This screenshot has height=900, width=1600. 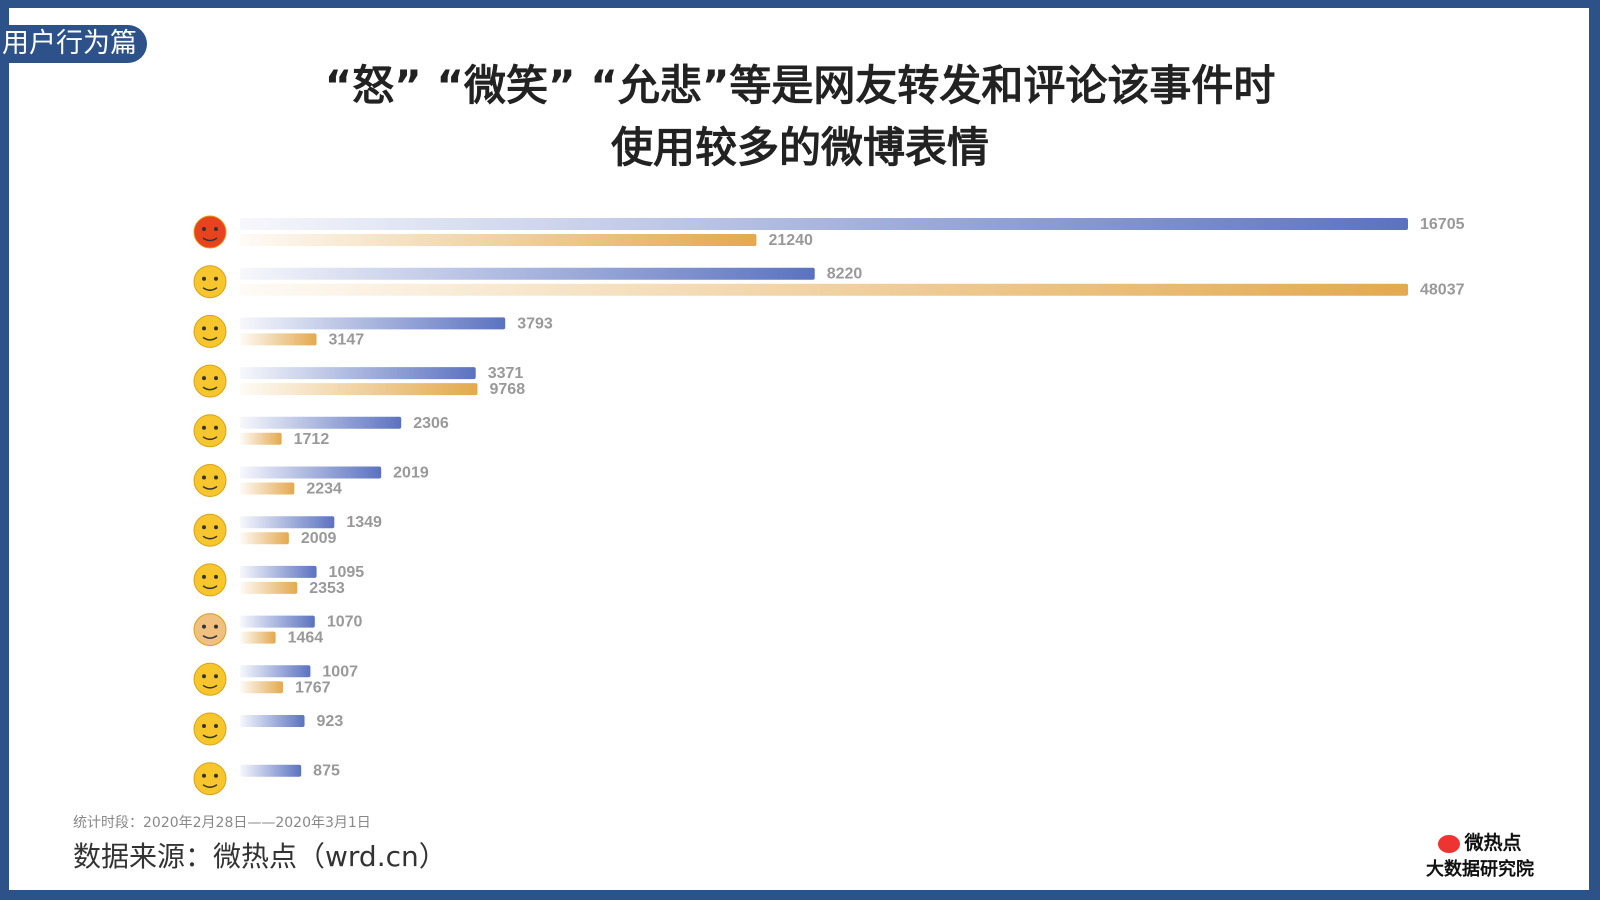 What do you see at coordinates (210, 530) in the screenshot?
I see `grin-emoji-icon` at bounding box center [210, 530].